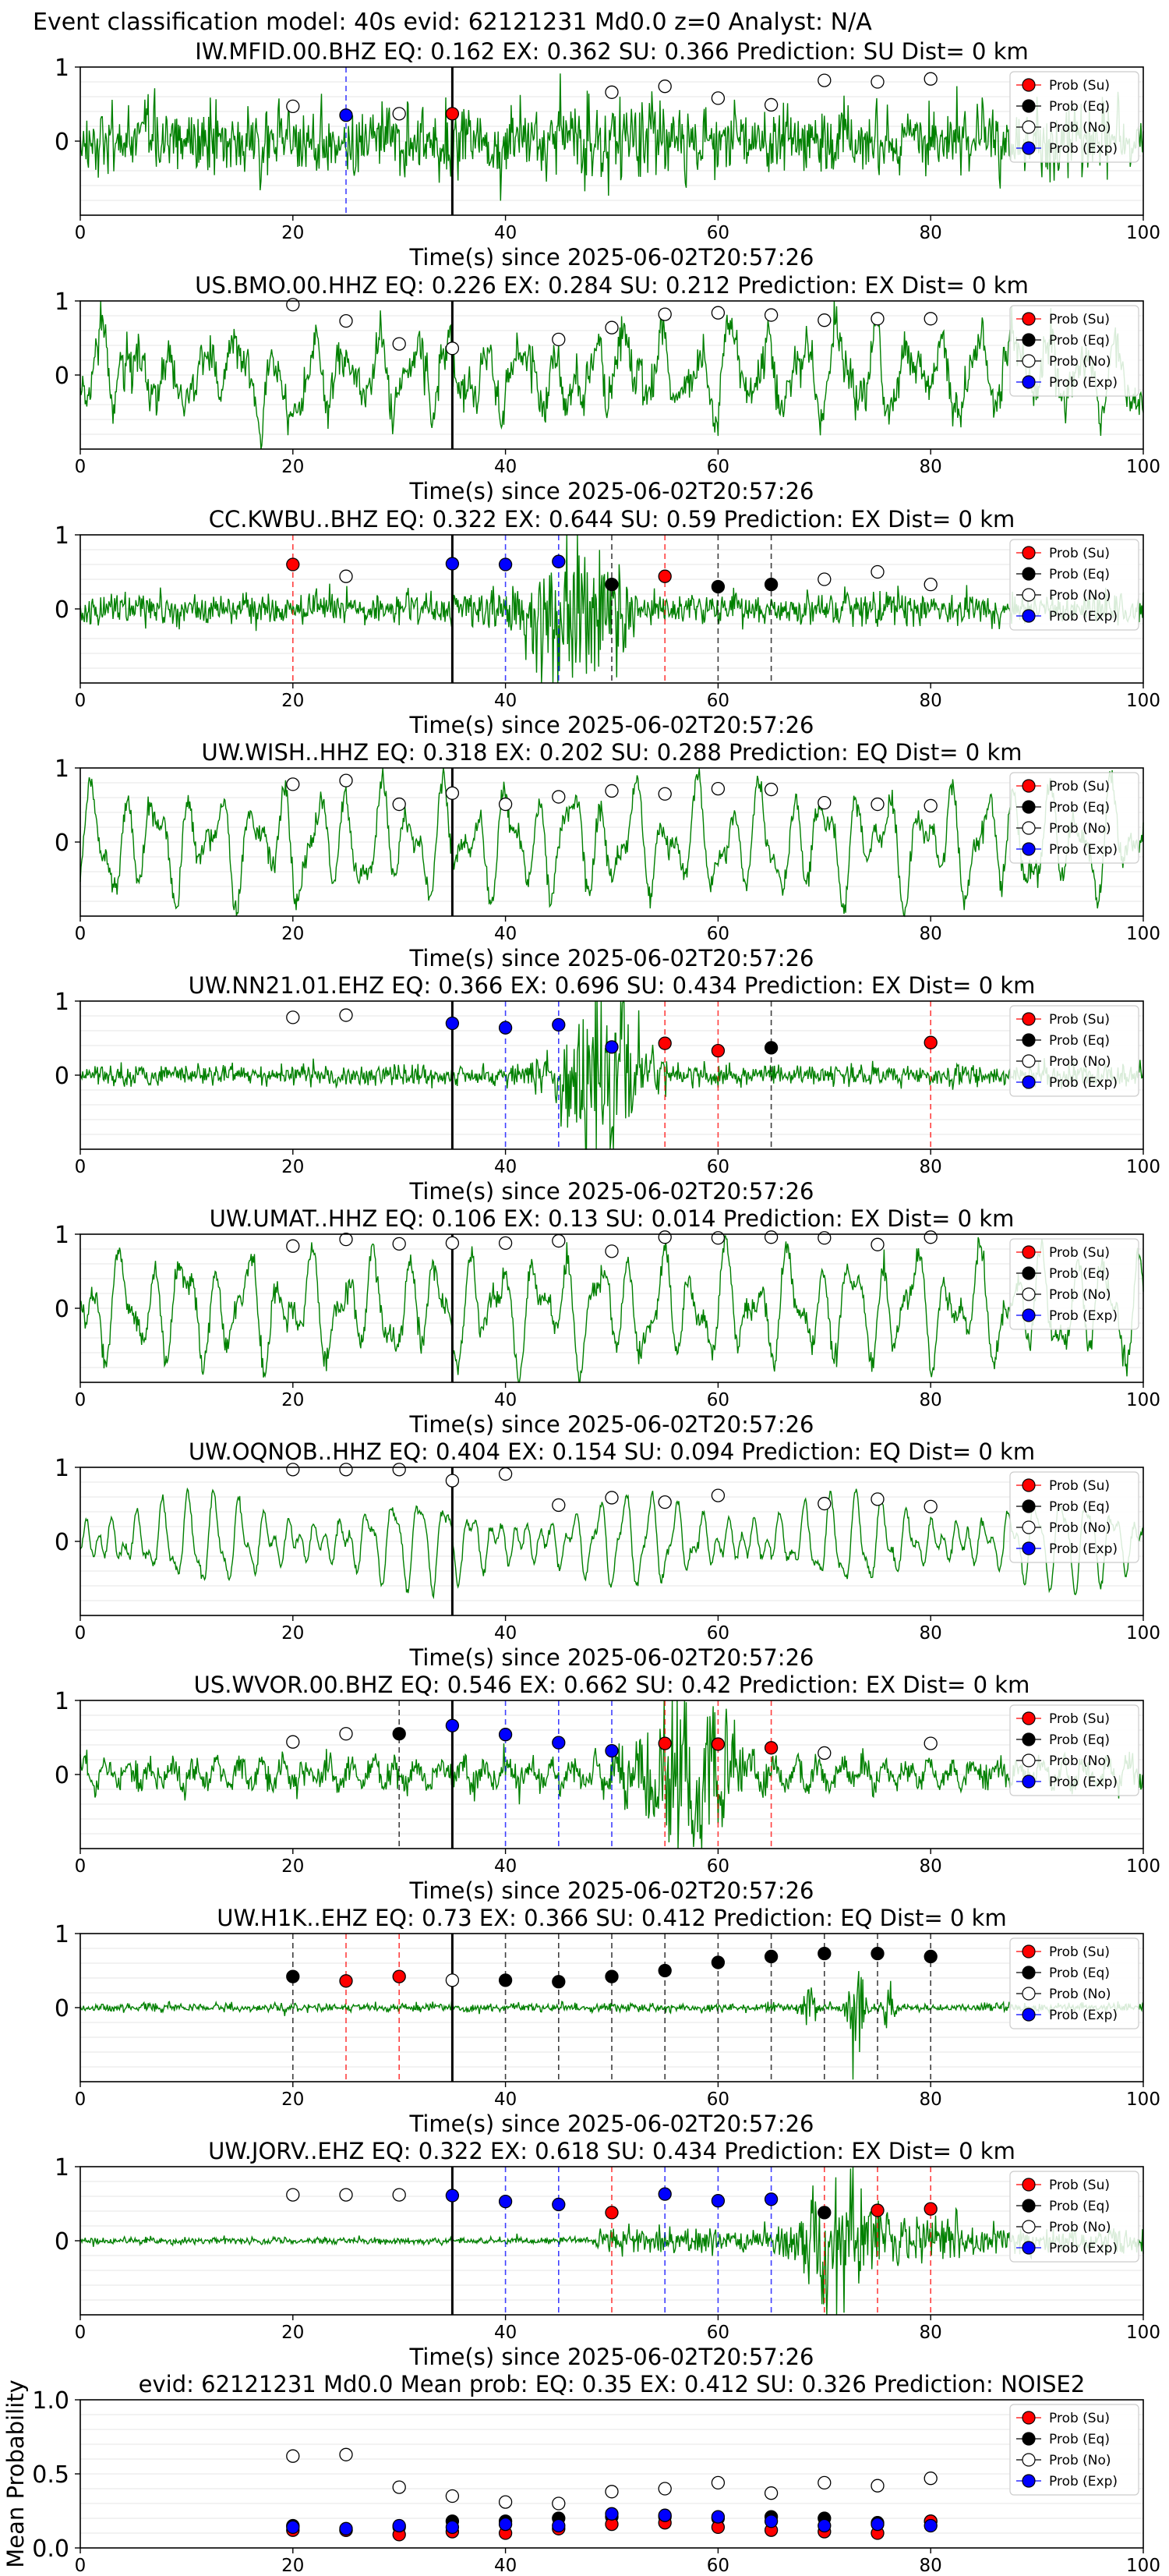  What do you see at coordinates (931, 1167) in the screenshot?
I see `x-tick-label: 80` at bounding box center [931, 1167].